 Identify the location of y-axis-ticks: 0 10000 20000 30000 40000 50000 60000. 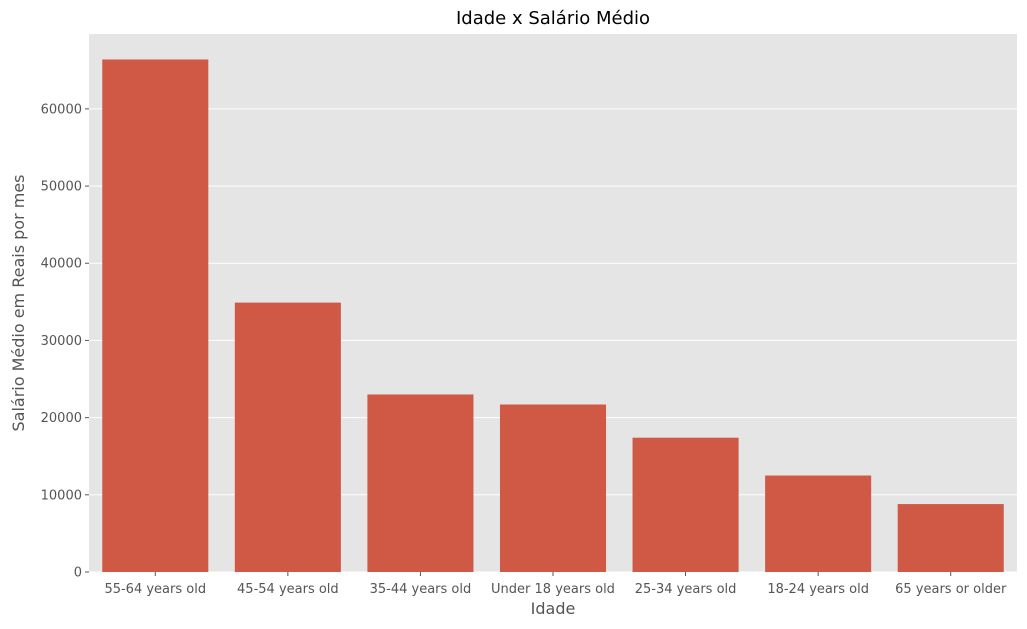
(65, 341).